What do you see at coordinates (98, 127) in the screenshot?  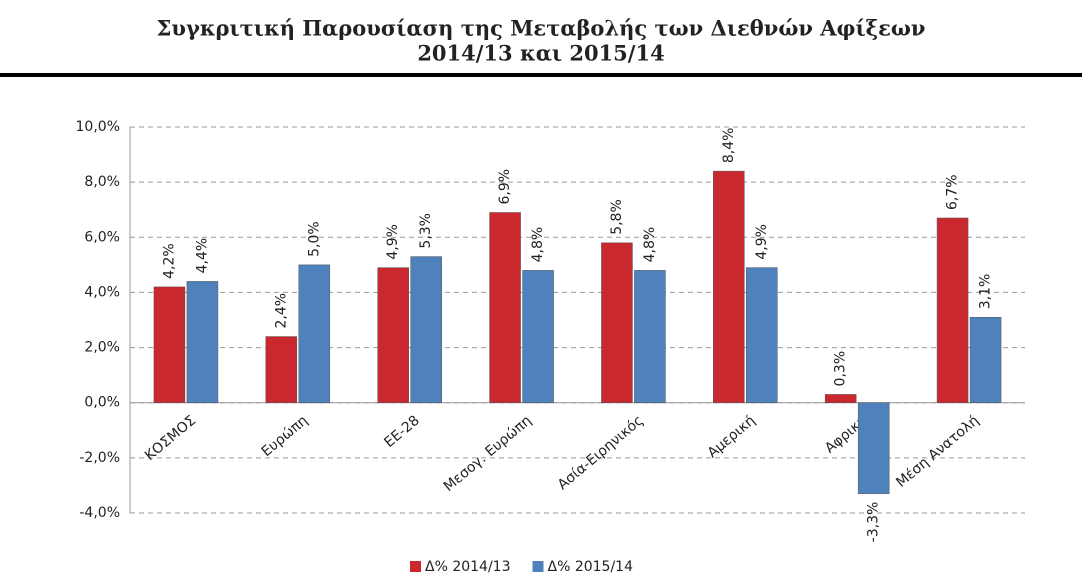 I see `y-tick-label: 10,0%` at bounding box center [98, 127].